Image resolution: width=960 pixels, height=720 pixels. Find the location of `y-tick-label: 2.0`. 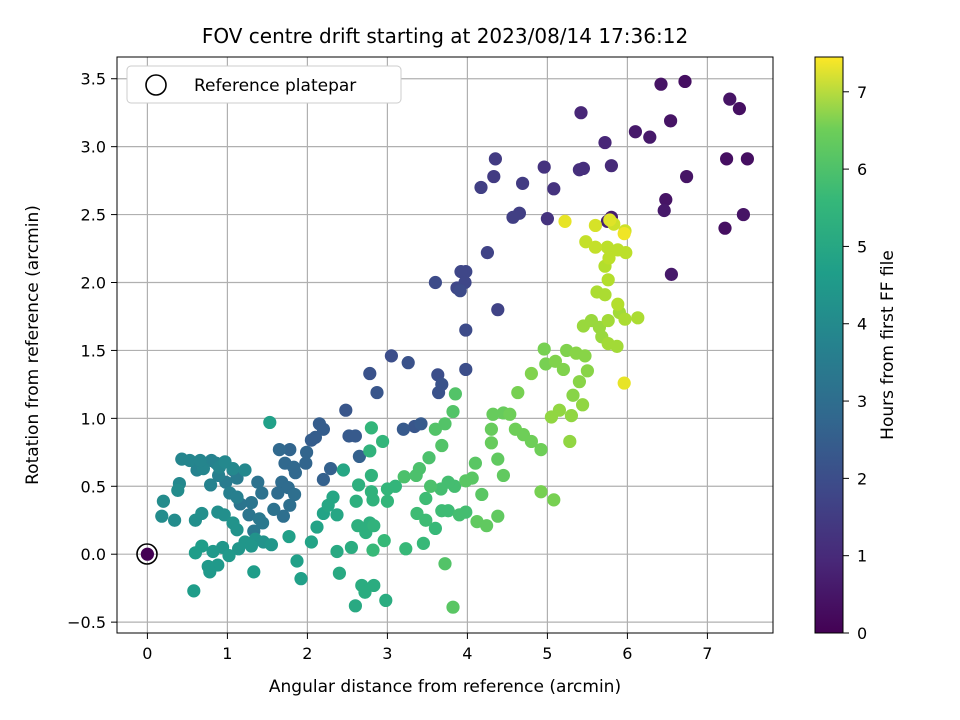

y-tick-label: 2.0 is located at coordinates (93, 283).